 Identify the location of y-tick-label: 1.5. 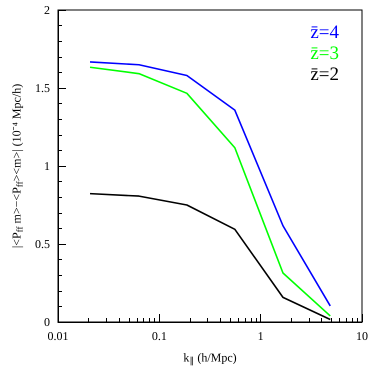
(42, 88).